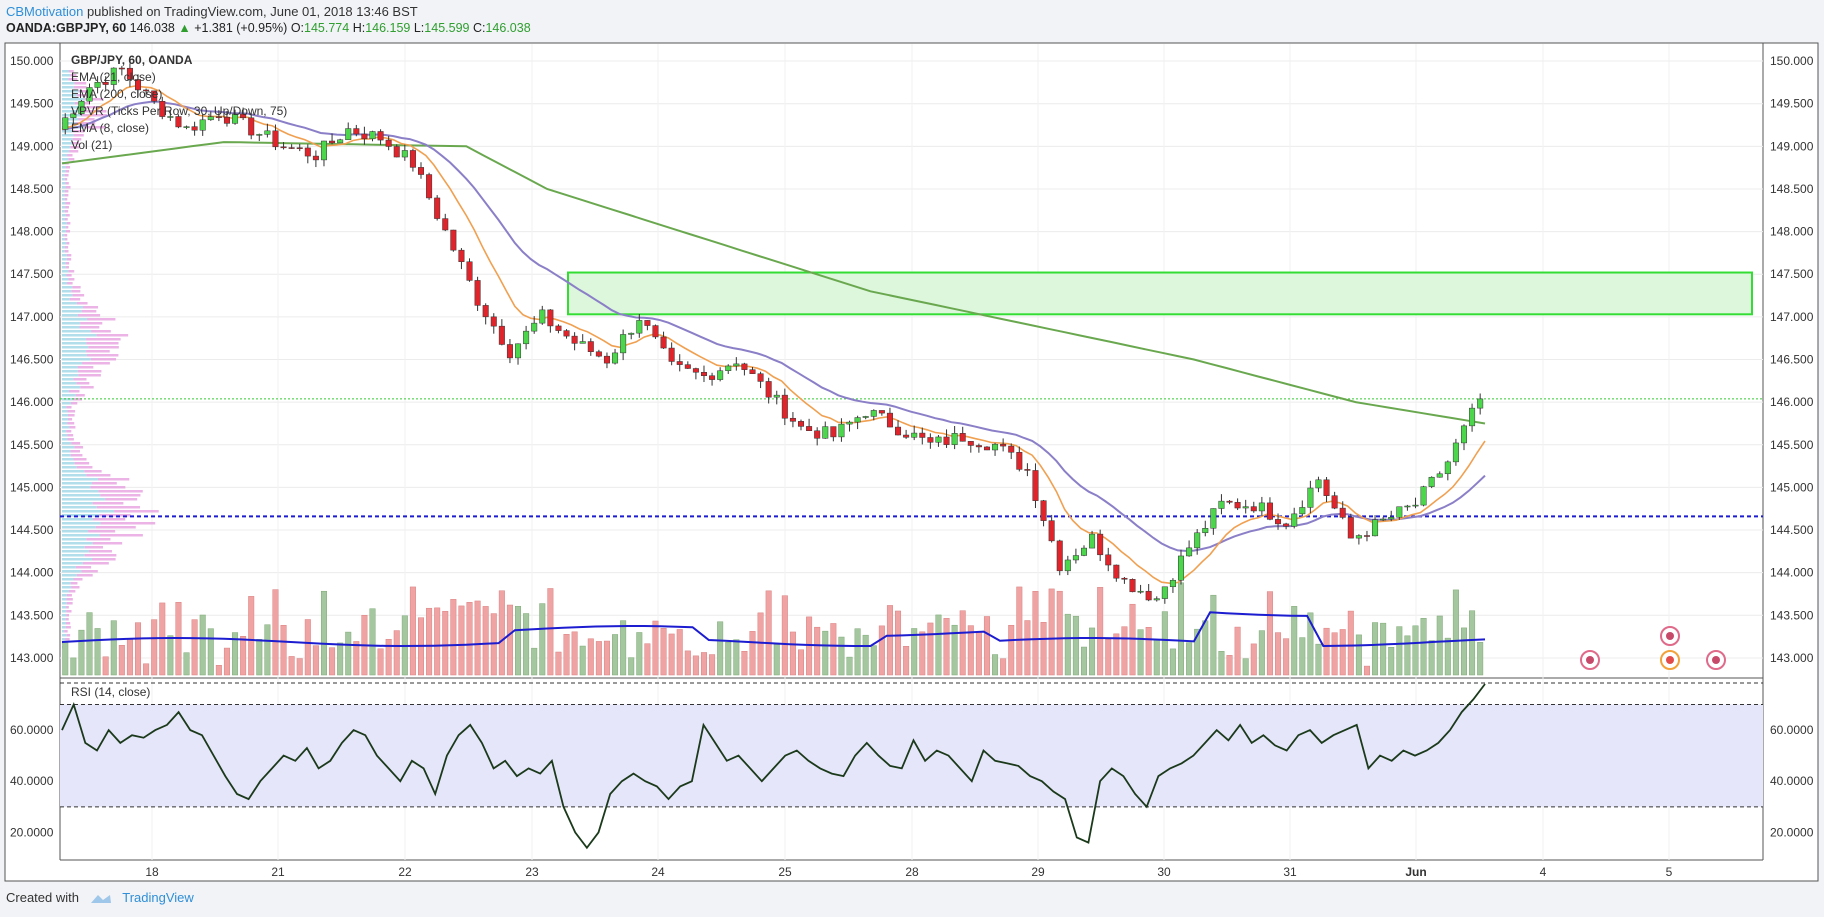 The height and width of the screenshot is (917, 1824). What do you see at coordinates (1792, 104) in the screenshot?
I see `price-tick-label: 149.500` at bounding box center [1792, 104].